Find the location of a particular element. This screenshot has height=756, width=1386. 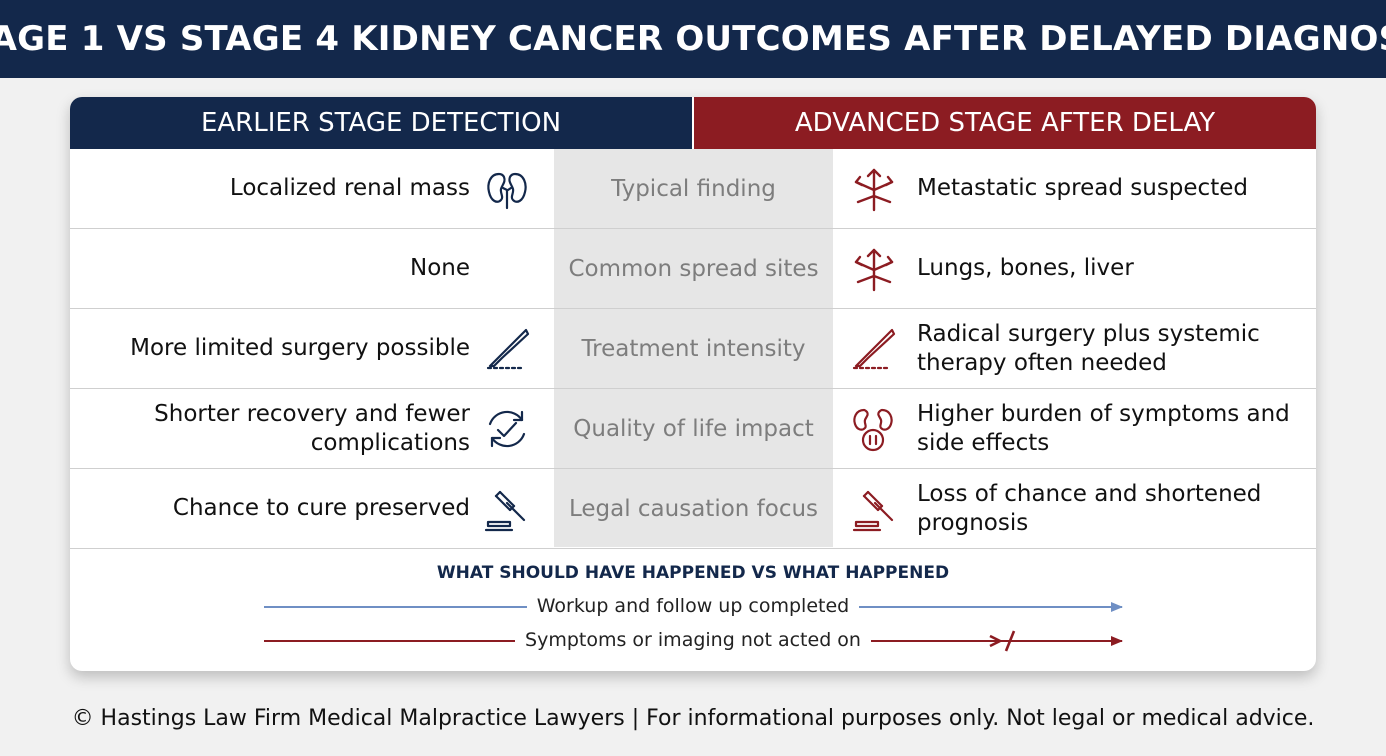

criterion-cell: Typical finding is located at coordinates (693, 188).